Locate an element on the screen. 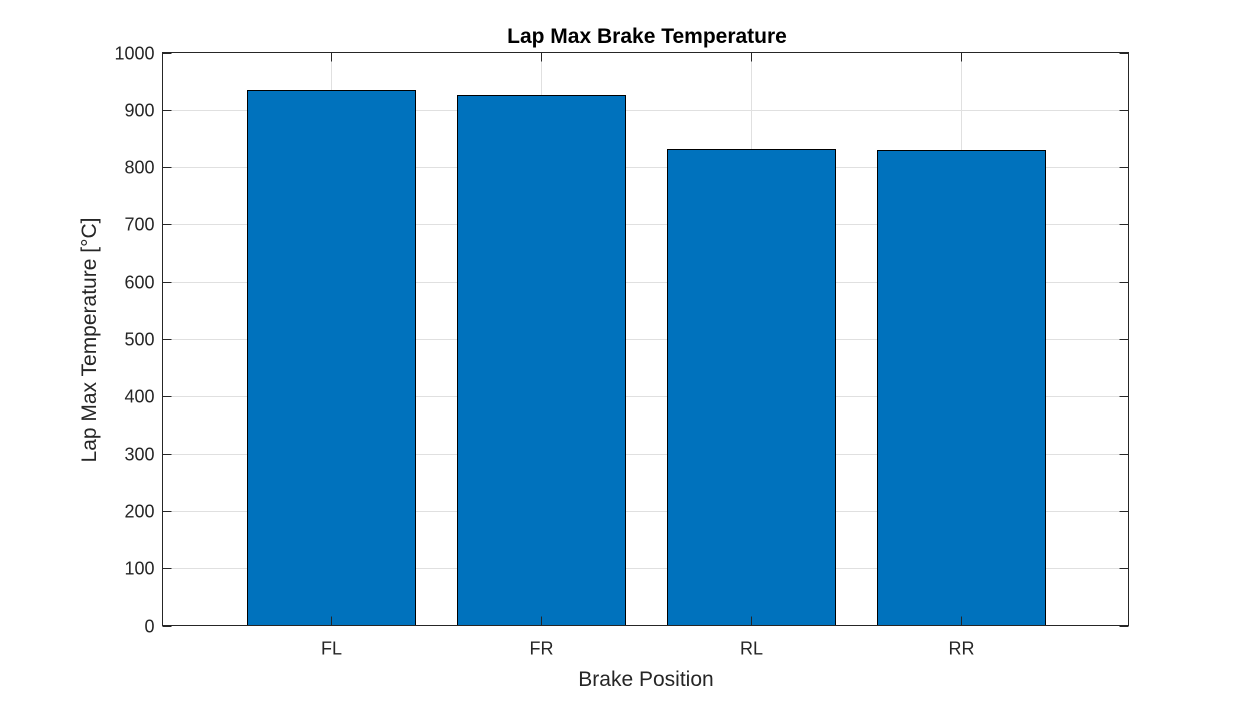  bar-rr is located at coordinates (961, 388).